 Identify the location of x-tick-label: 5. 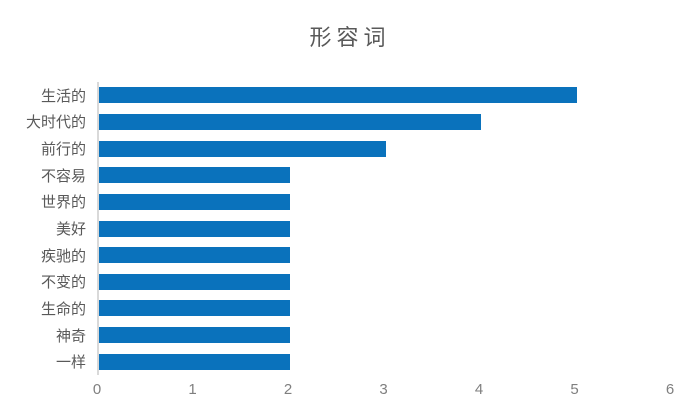
(574, 389).